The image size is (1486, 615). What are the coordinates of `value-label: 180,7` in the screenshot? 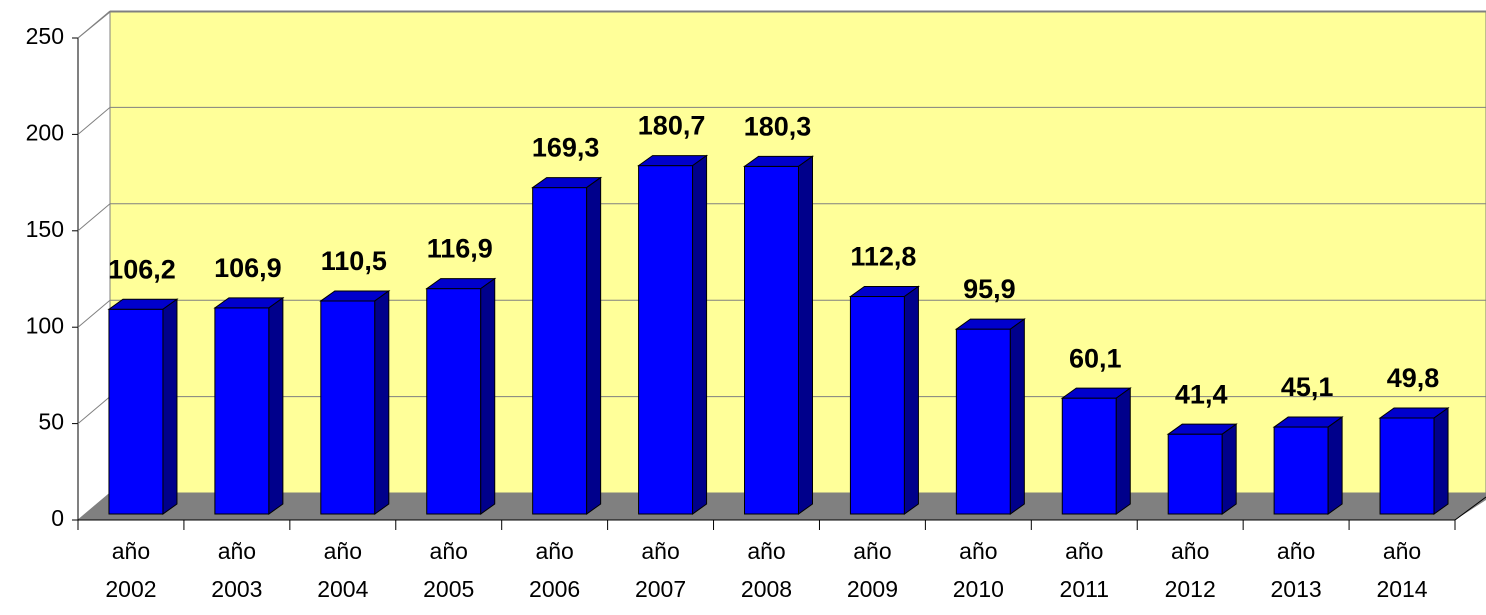 It's located at (672, 126).